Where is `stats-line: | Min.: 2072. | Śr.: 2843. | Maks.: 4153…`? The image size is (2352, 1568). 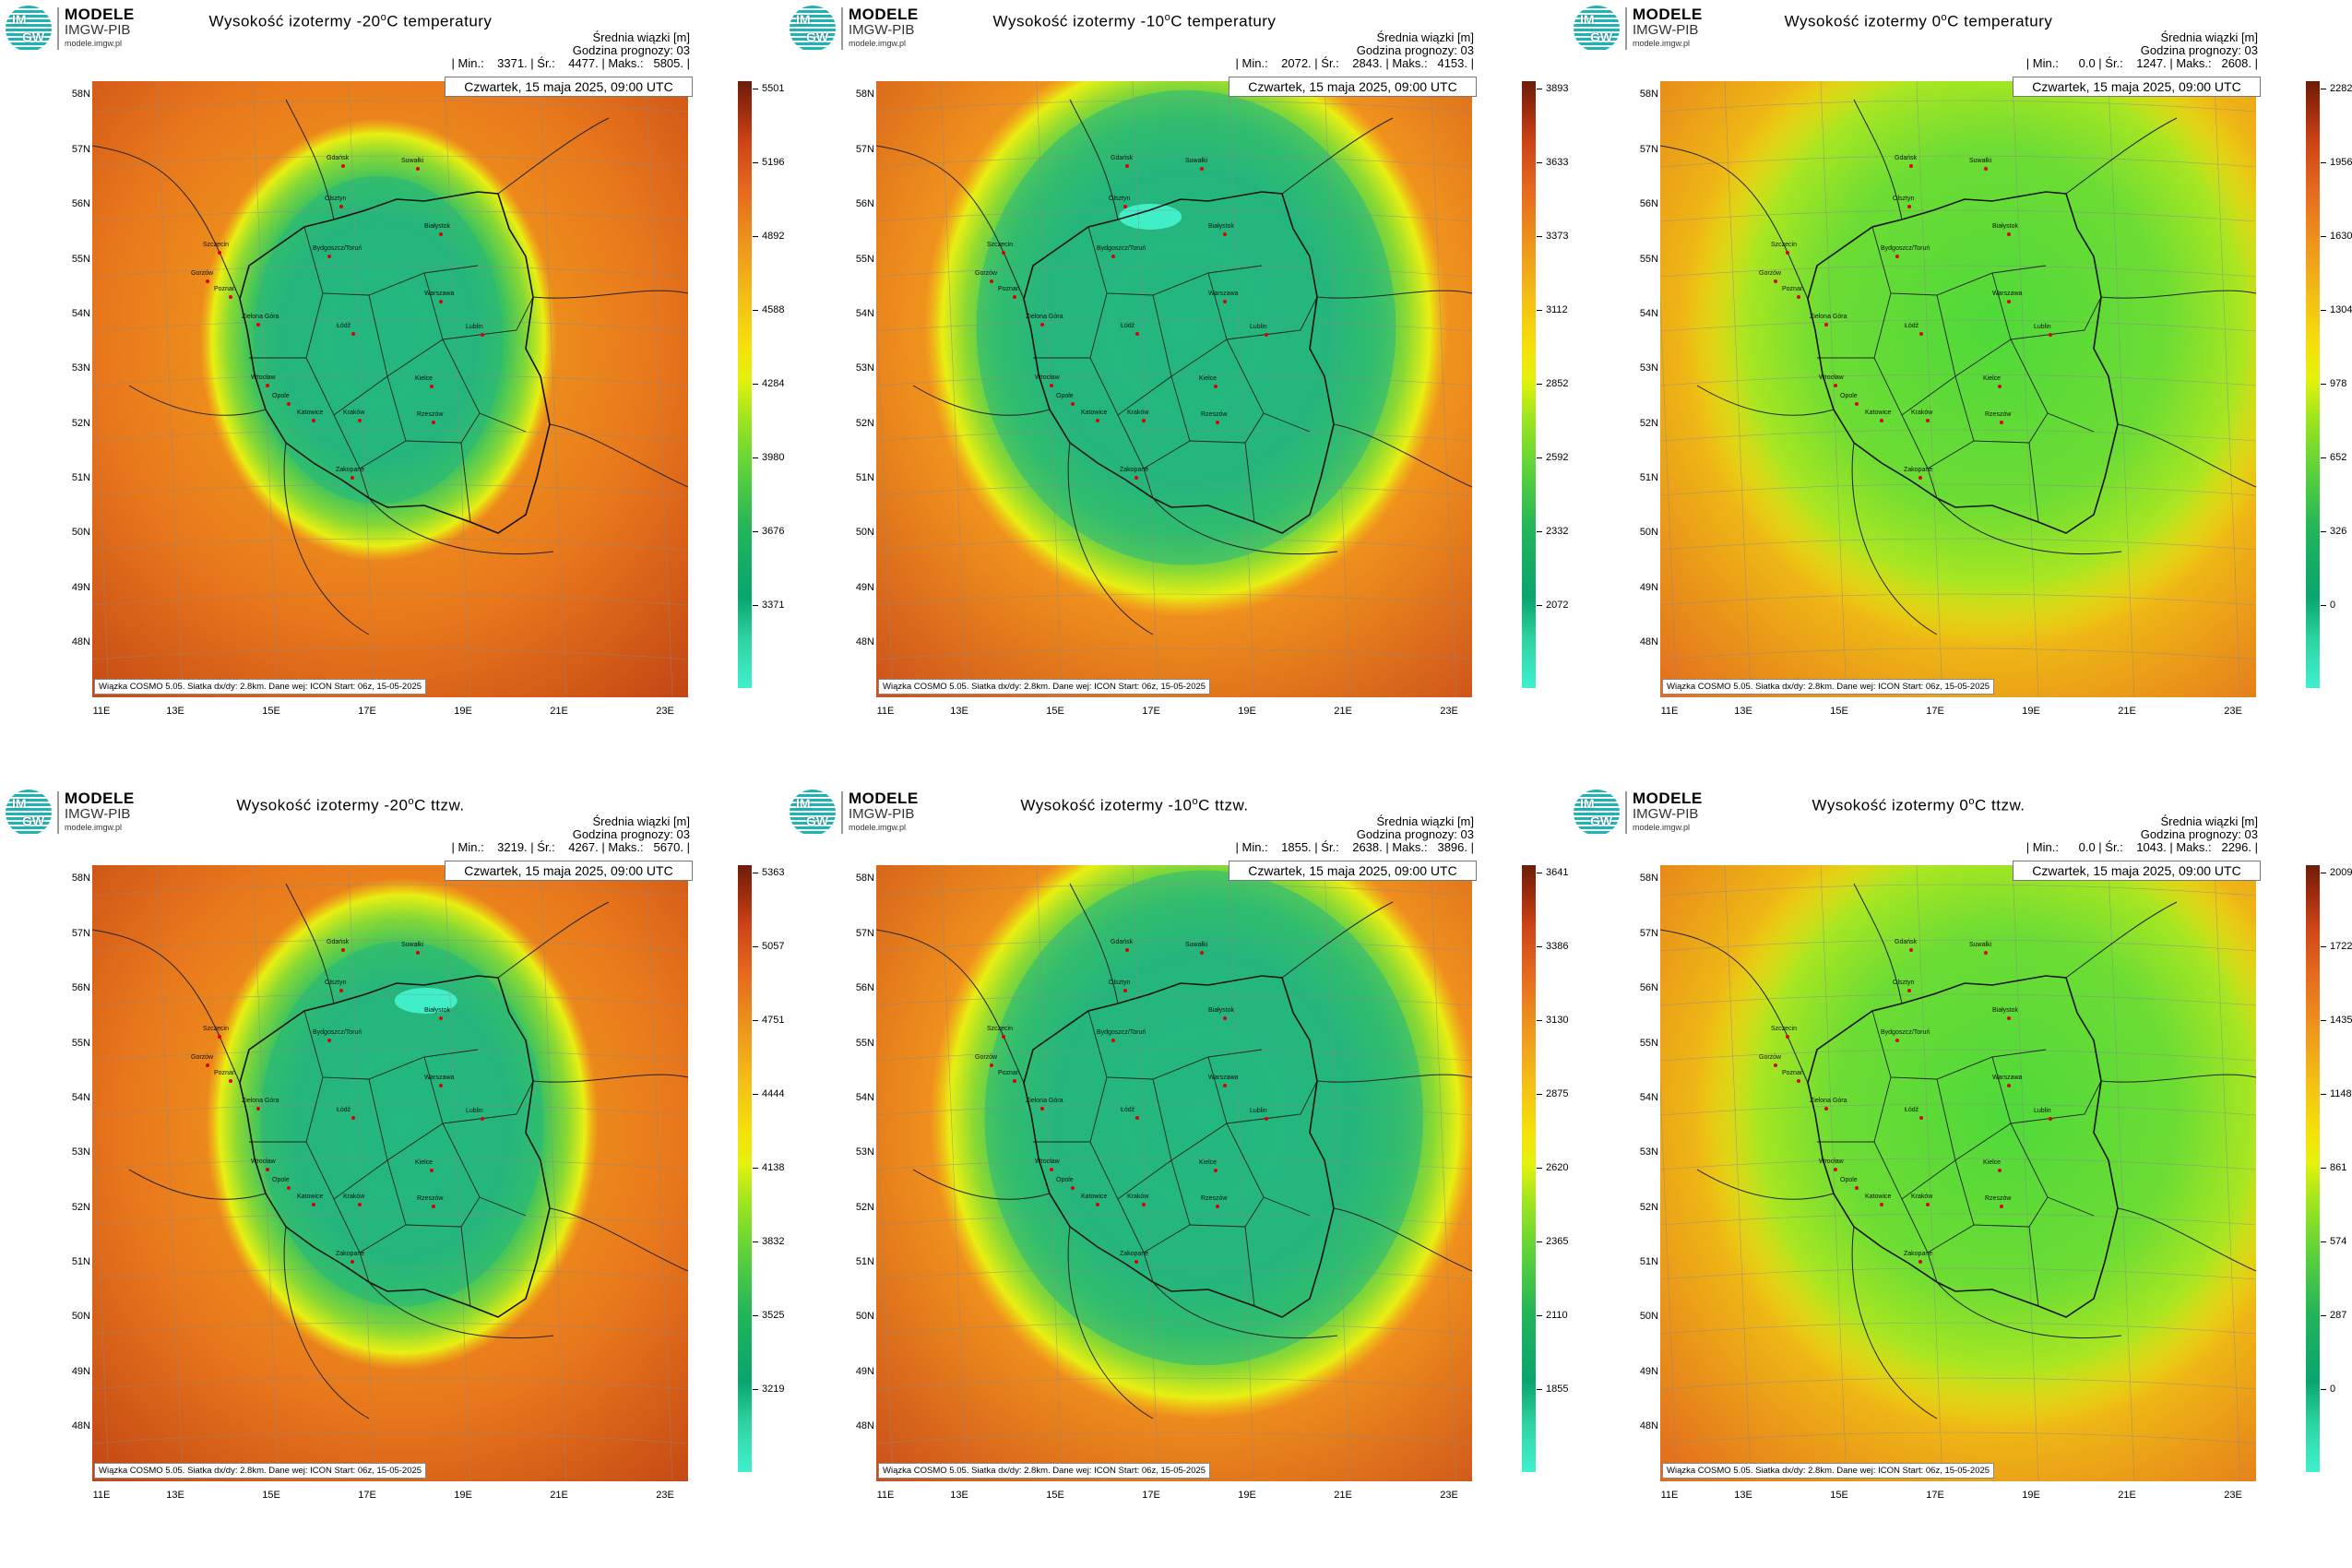 stats-line: | Min.: 2072. | Śr.: 2843. | Maks.: 4153… is located at coordinates (1354, 63).